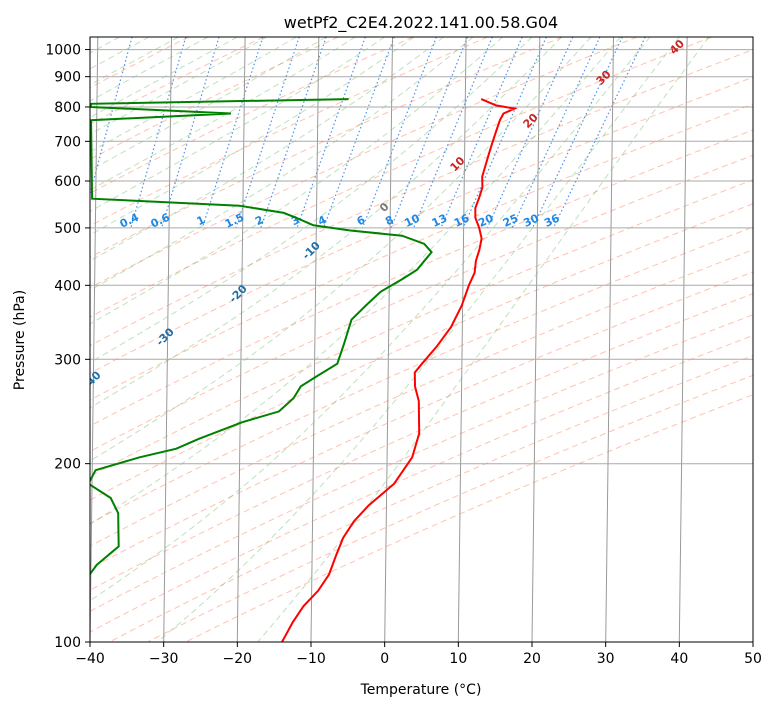 Image resolution: width=775 pixels, height=708 pixels. Describe the element at coordinates (67, 108) in the screenshot. I see `y-tick-label: 800` at that location.